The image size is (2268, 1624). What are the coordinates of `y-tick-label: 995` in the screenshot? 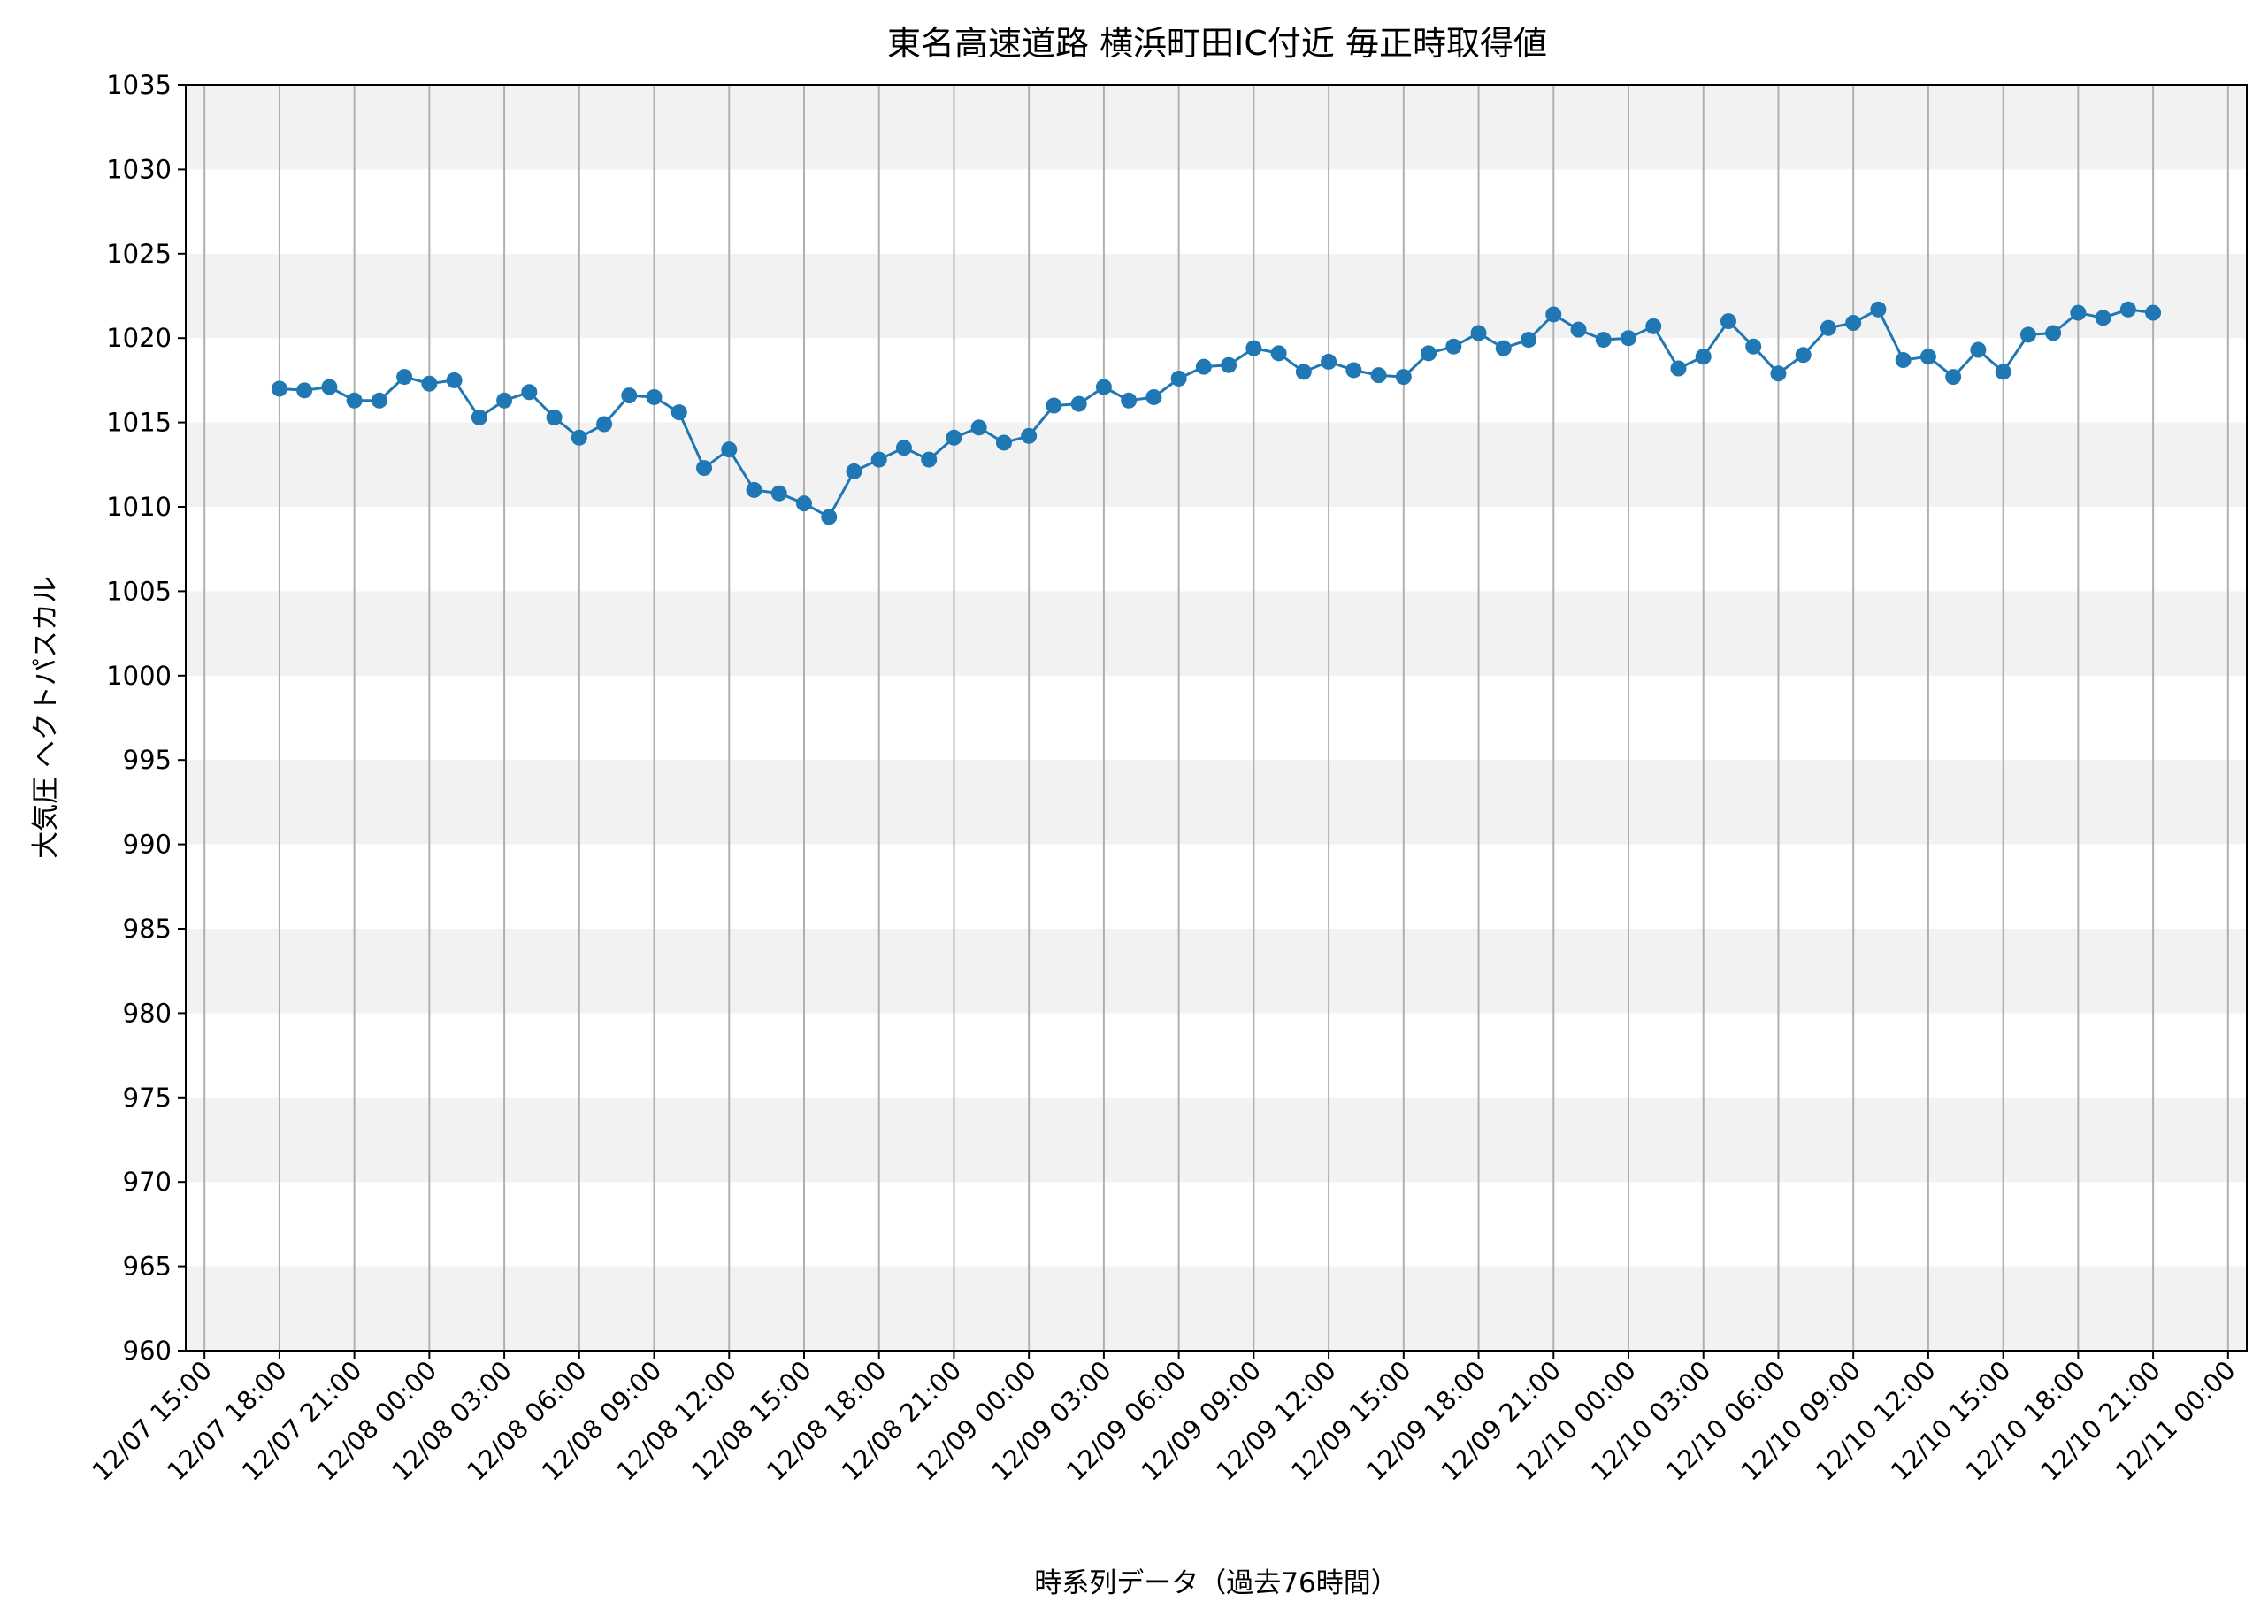 It's located at (147, 760).